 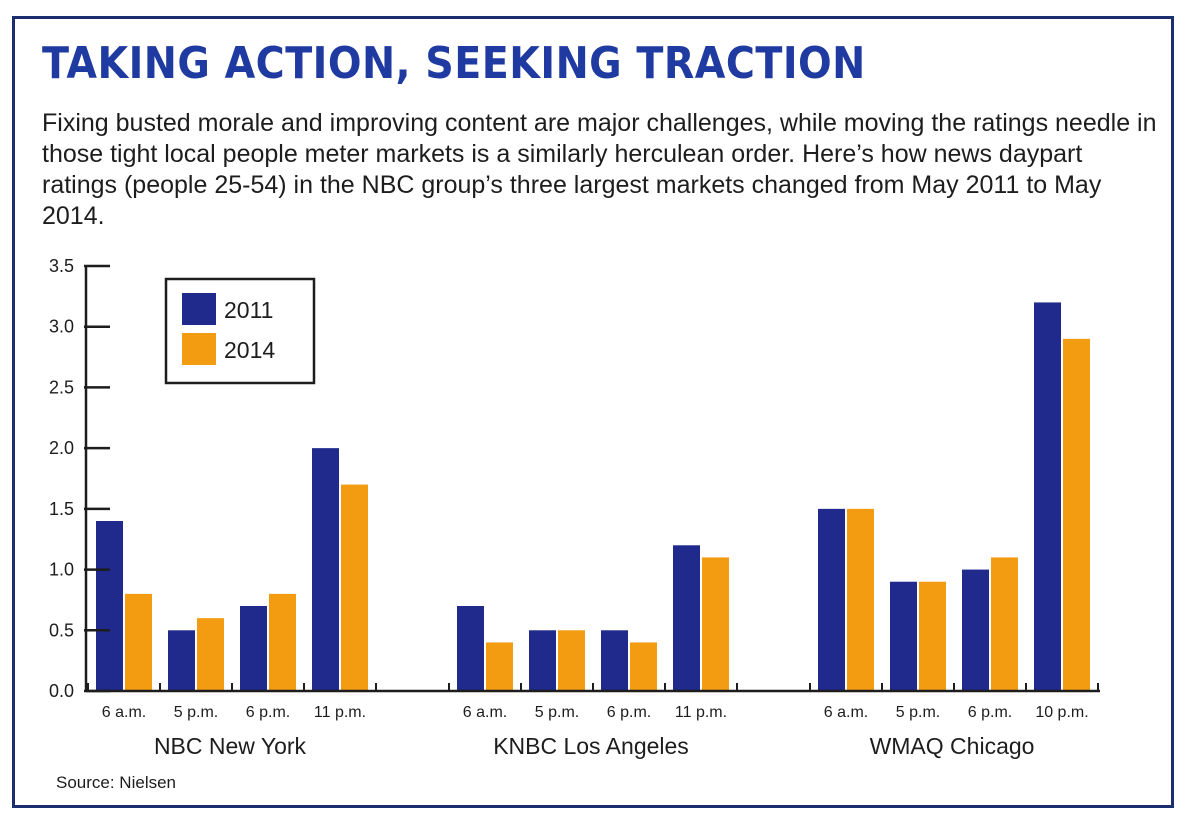 I want to click on y-tick-label: 2.0, so click(x=61, y=448).